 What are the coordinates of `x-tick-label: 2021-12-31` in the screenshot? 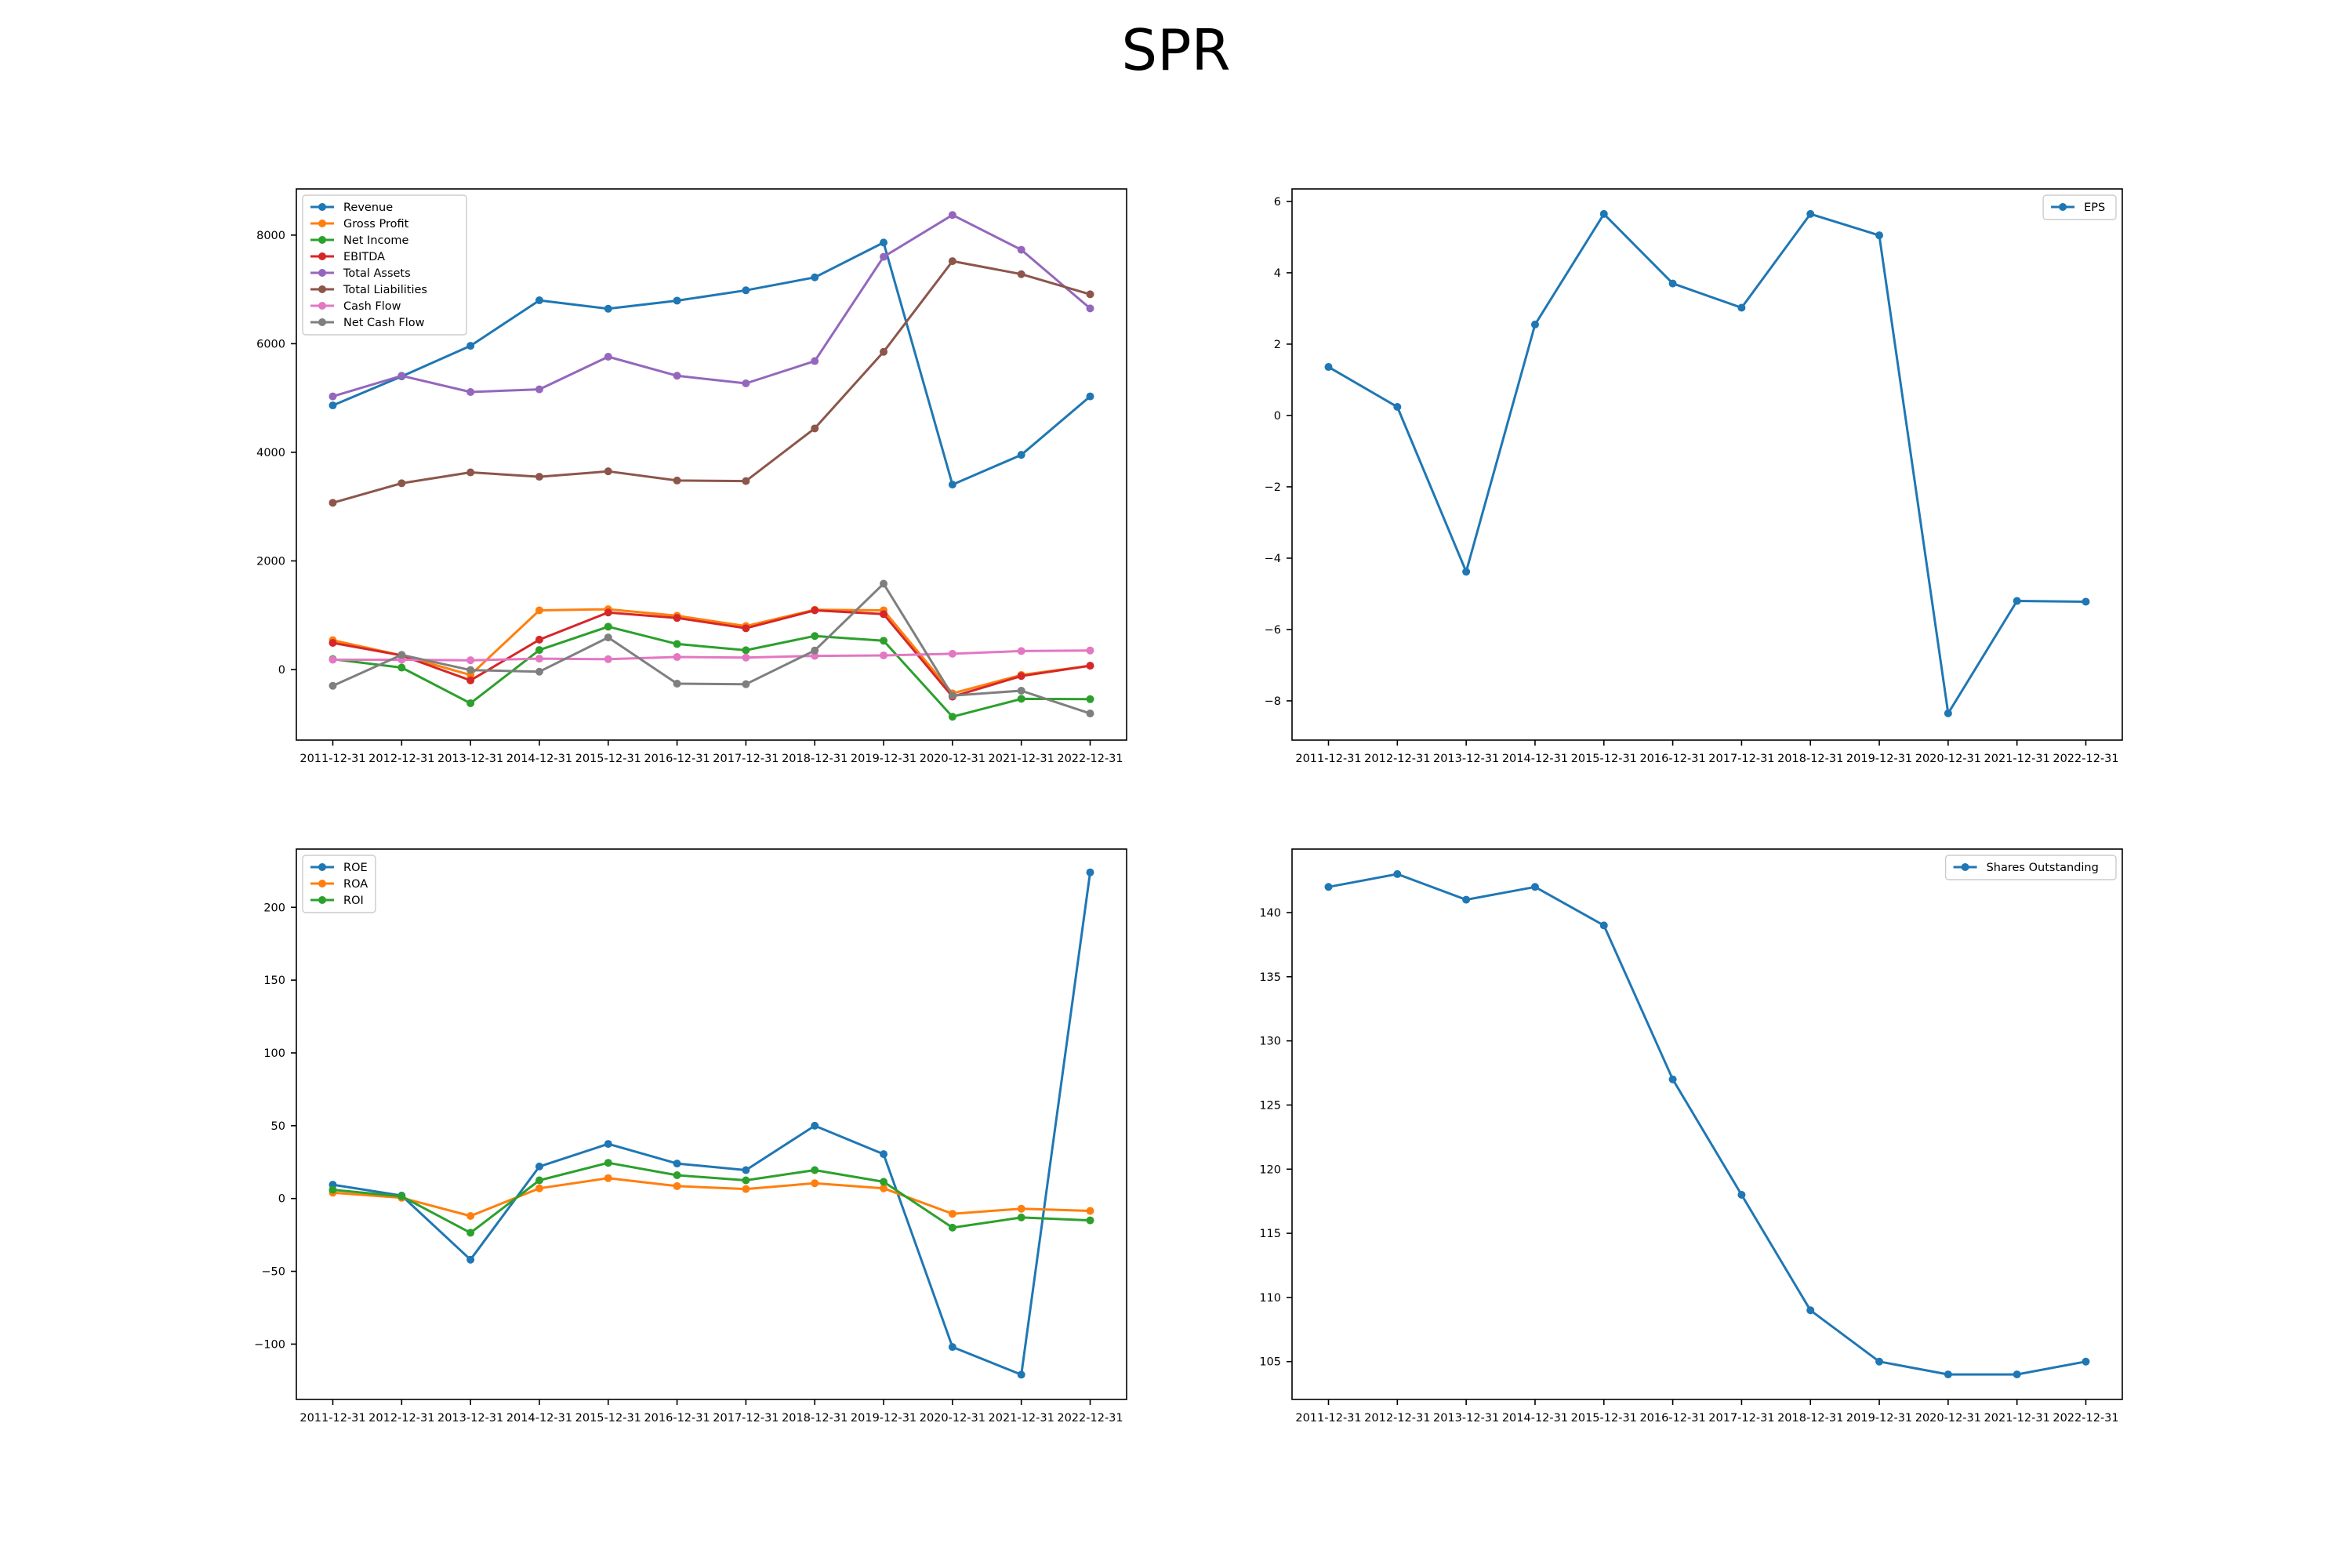 It's located at (2017, 759).